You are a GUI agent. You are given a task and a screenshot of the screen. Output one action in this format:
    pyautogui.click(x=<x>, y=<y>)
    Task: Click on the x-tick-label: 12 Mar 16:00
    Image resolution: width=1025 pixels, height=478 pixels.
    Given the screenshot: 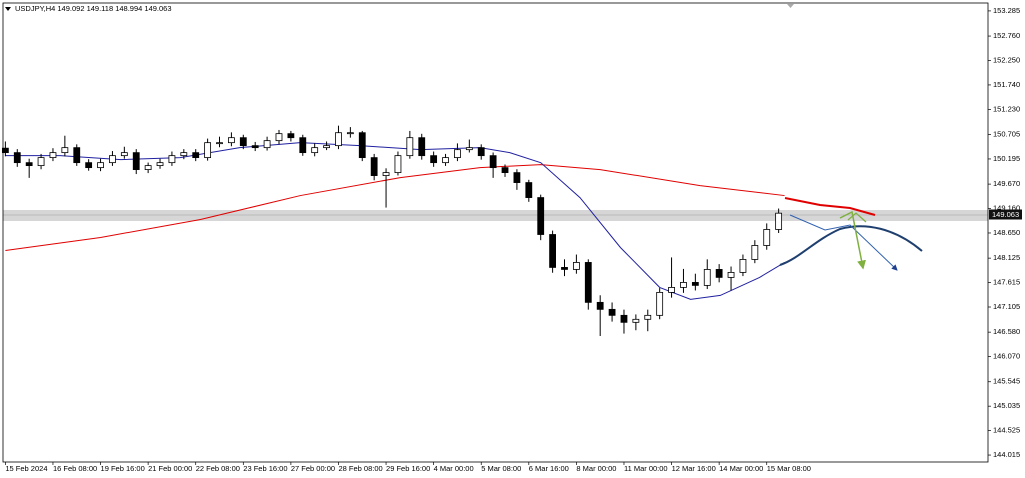 What is the action you would take?
    pyautogui.click(x=694, y=468)
    